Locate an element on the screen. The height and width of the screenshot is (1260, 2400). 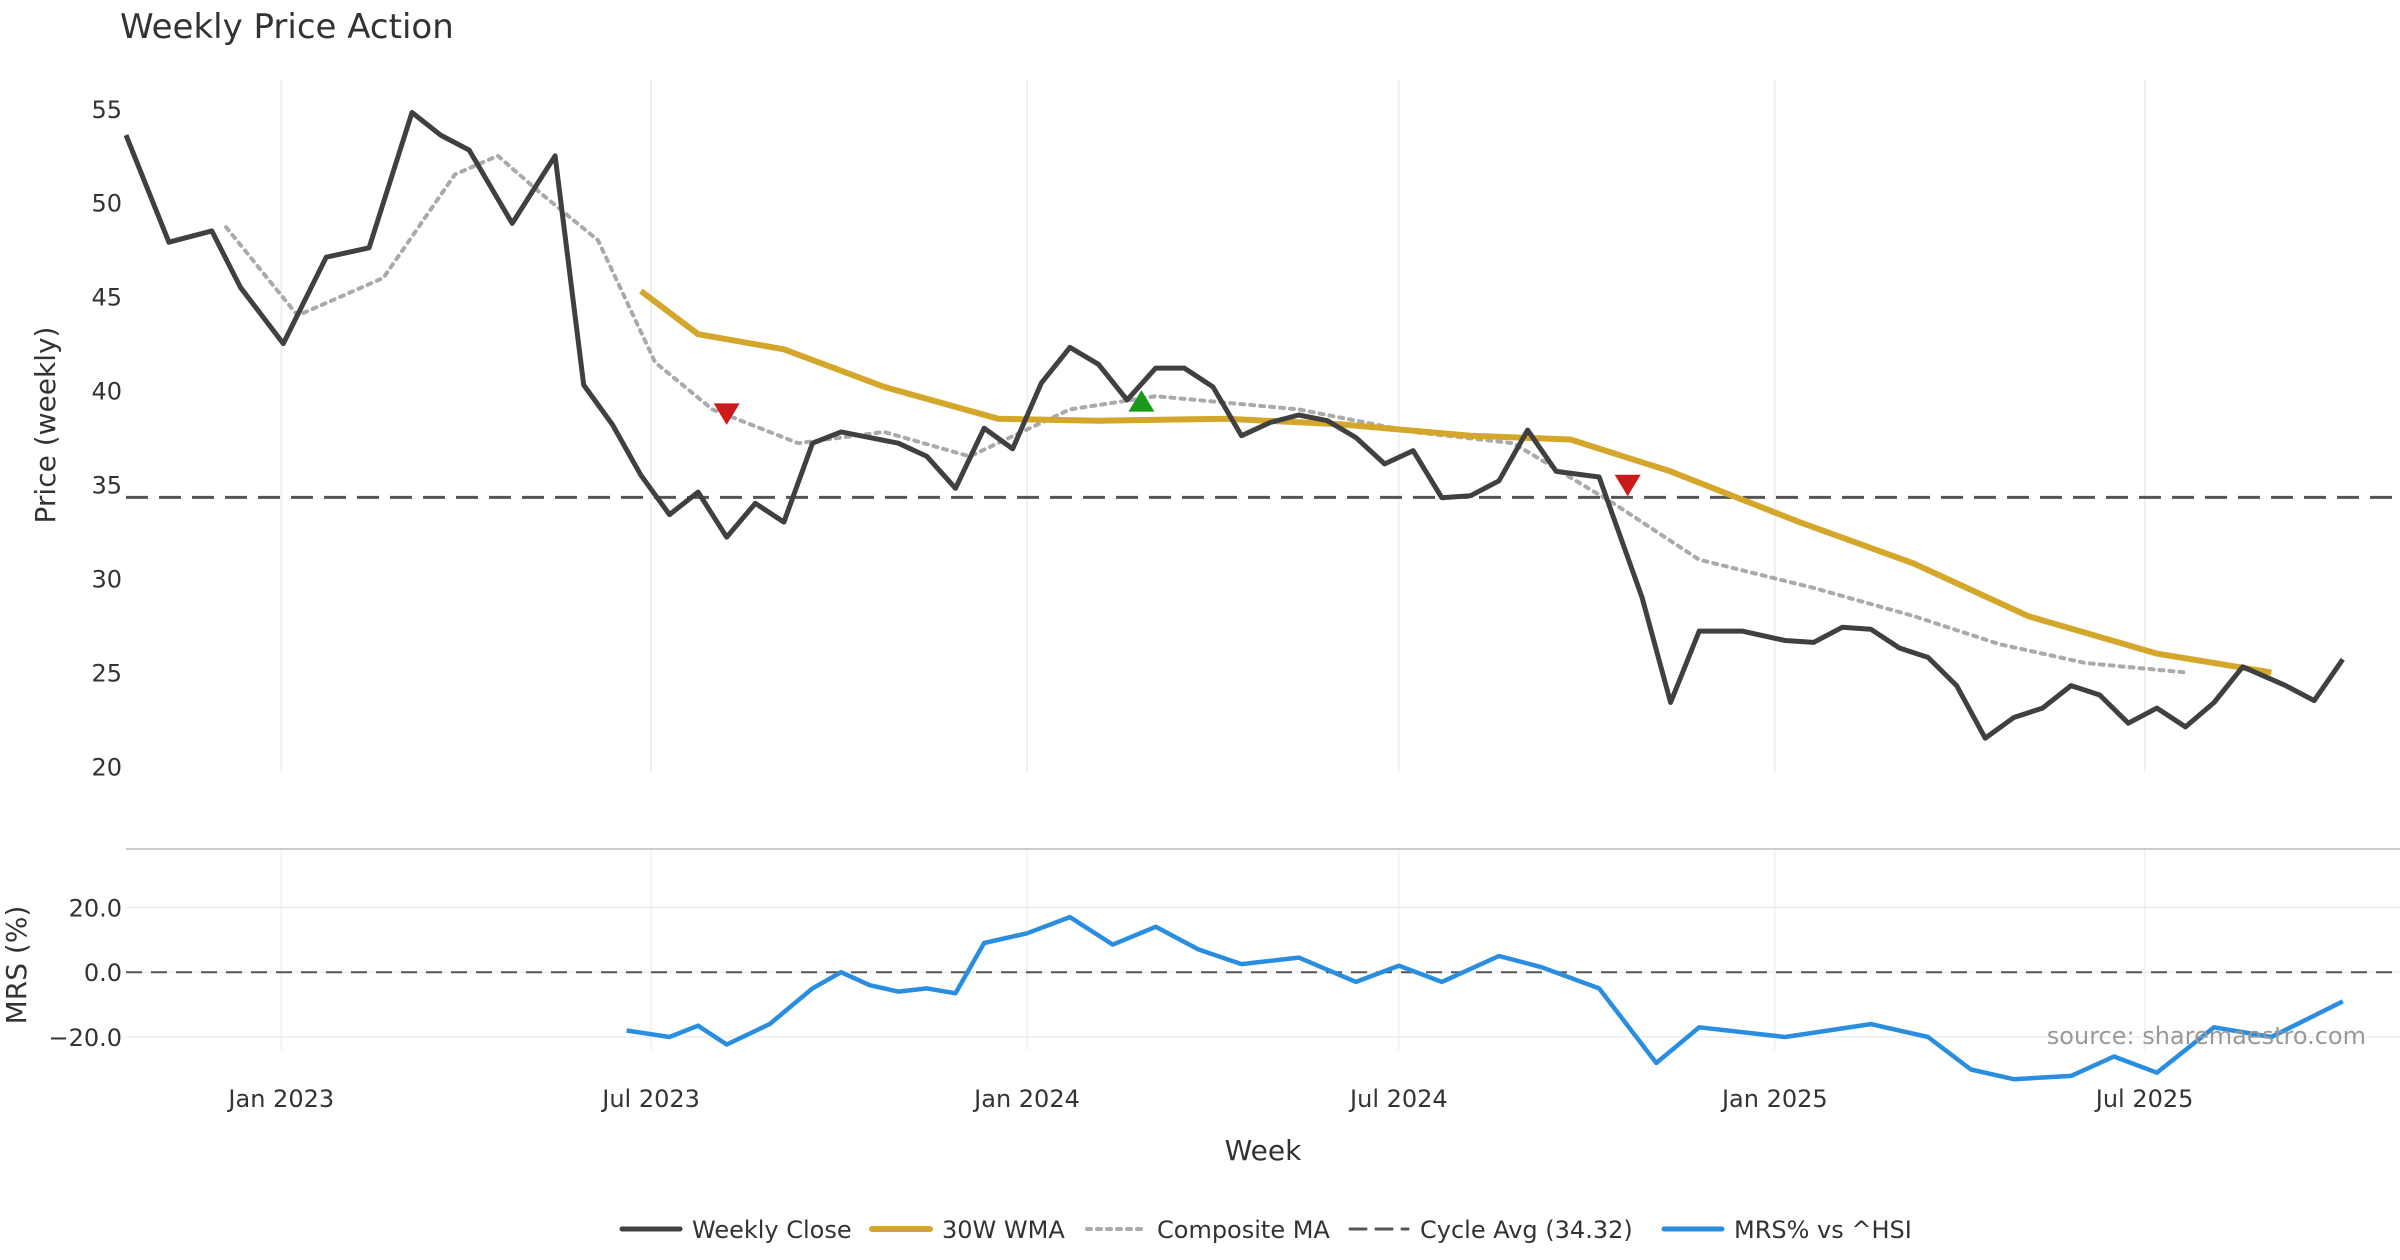
signal-markers is located at coordinates (1177, 443).